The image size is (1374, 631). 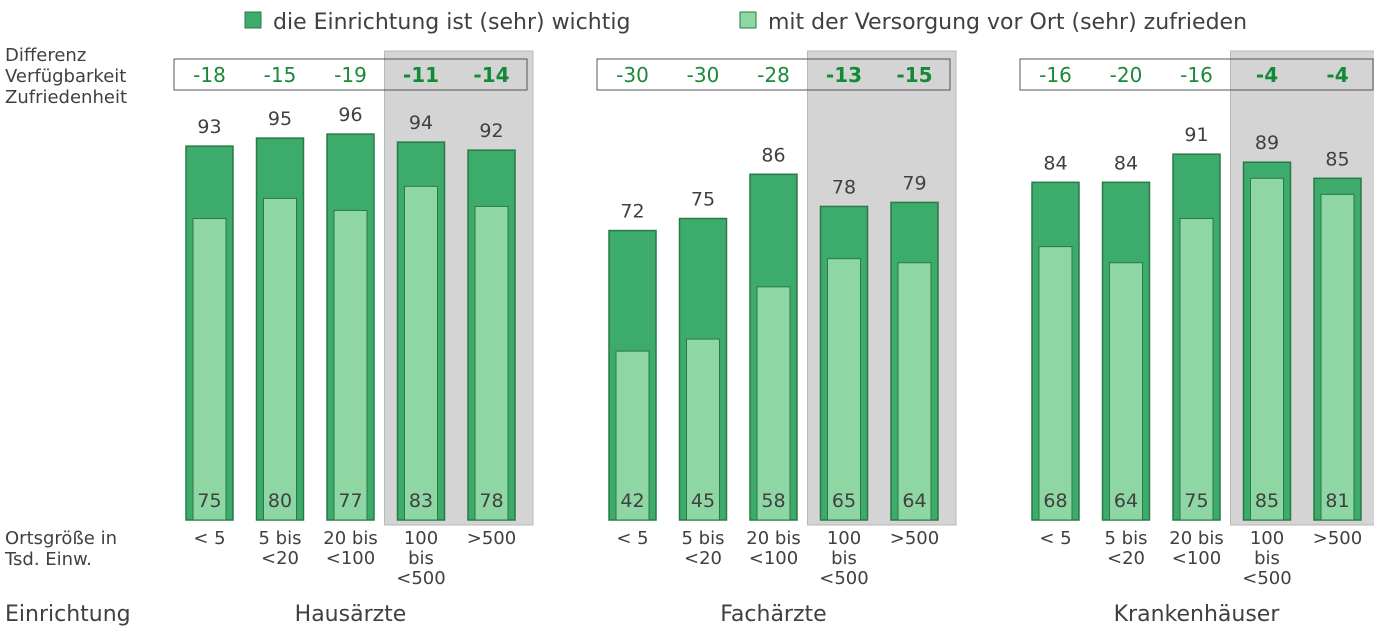 I want to click on difference-box-krankenh-user, so click(x=1196, y=74).